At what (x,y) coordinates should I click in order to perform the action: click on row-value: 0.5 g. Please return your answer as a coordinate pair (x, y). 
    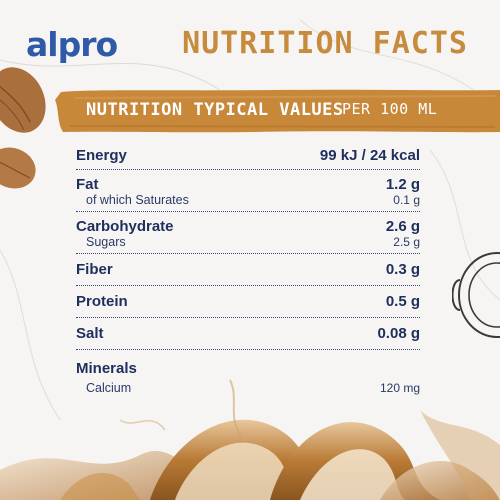
    Looking at the image, I should click on (402, 301).